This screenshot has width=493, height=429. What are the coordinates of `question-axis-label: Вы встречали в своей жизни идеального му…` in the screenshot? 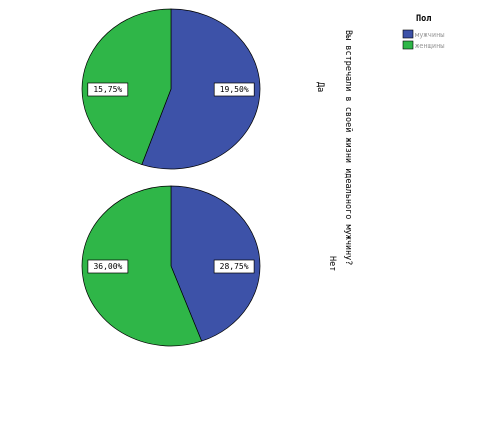 It's located at (348, 147).